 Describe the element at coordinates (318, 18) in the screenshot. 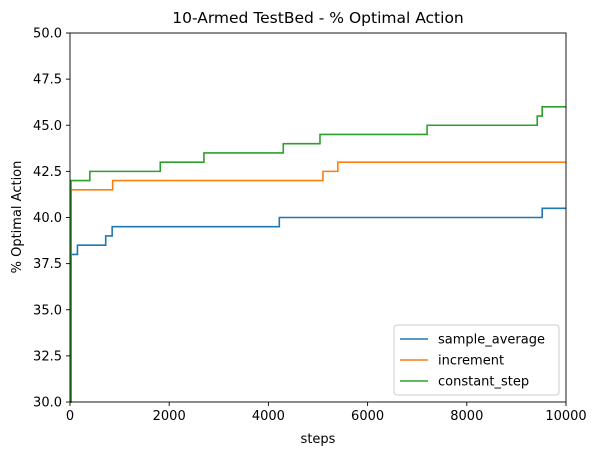

I see `chart-title: 10-Armed TestBed - % Optimal Action` at that location.